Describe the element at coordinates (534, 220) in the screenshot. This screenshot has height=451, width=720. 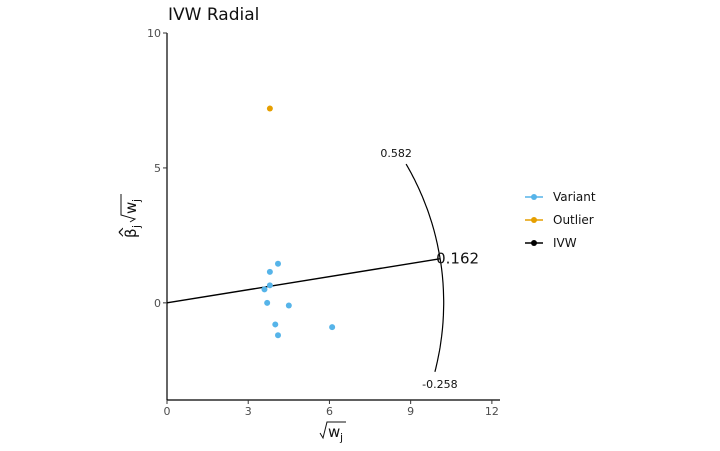
I see `legend-key-dot-outlier` at that location.